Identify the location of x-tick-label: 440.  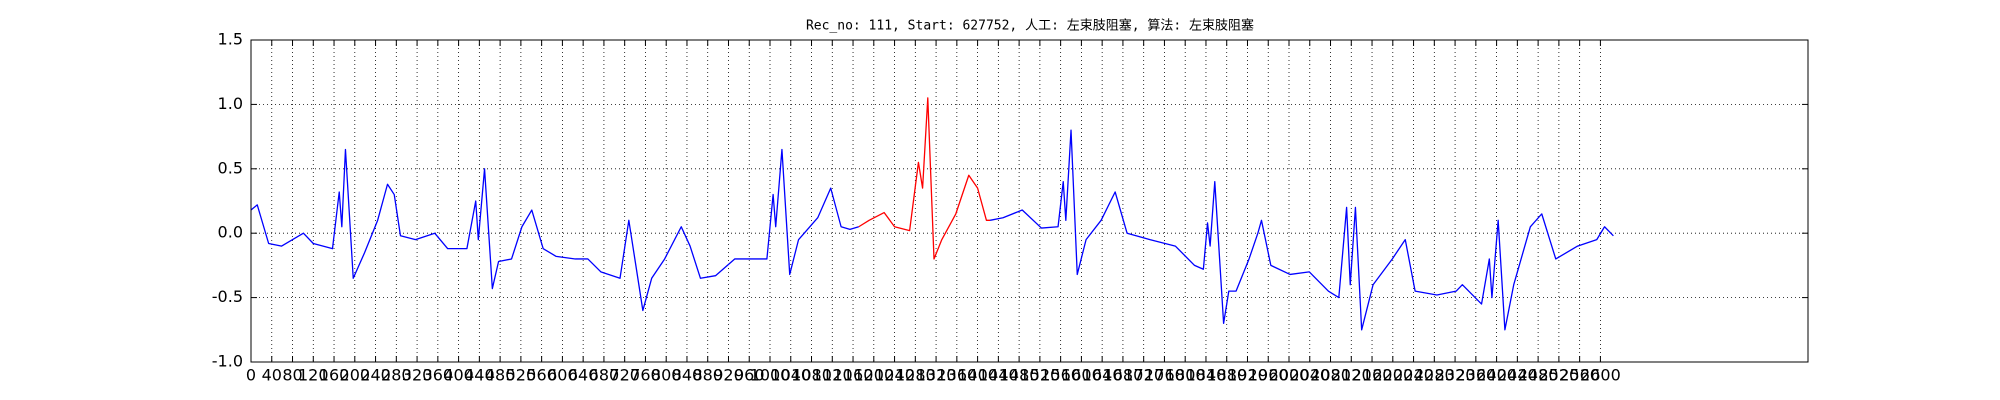
(479, 375).